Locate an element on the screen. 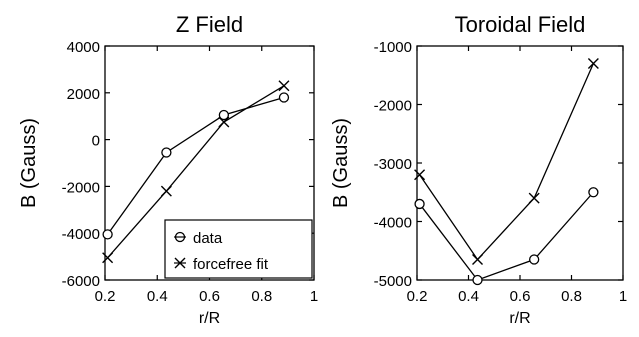 The image size is (639, 337). legend: data forcefree fit is located at coordinates (238, 249).